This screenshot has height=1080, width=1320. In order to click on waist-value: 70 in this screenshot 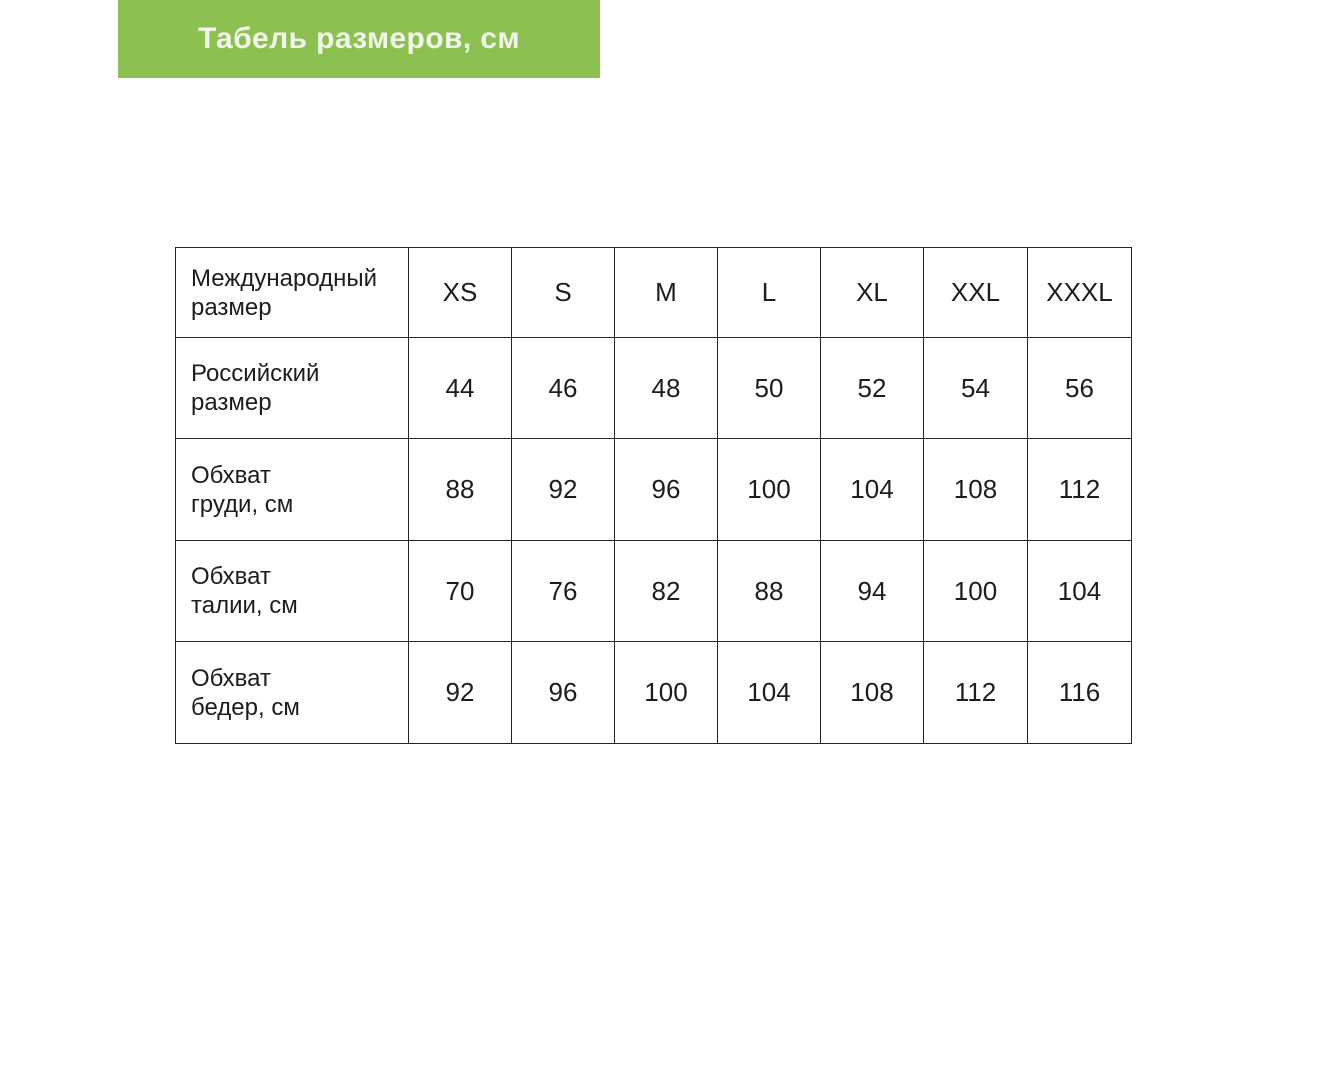, I will do `click(460, 591)`.